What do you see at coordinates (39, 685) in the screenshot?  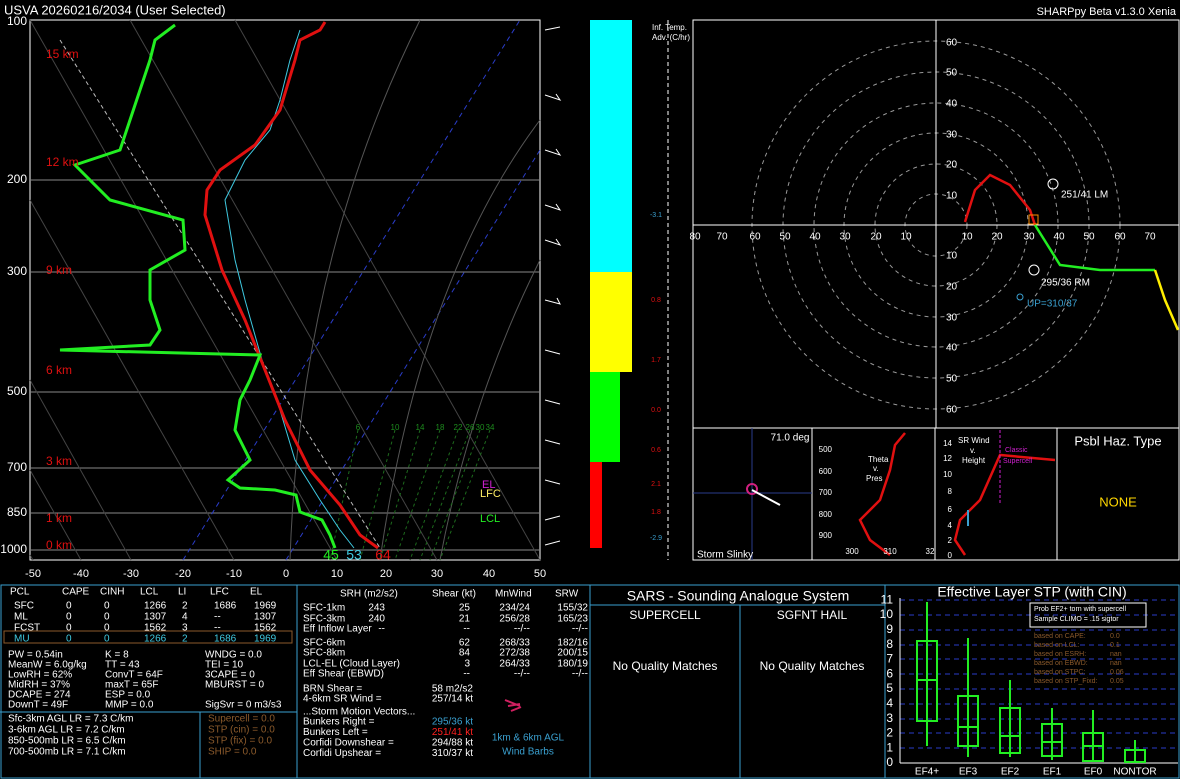 I see `index: MidRH = 37%` at bounding box center [39, 685].